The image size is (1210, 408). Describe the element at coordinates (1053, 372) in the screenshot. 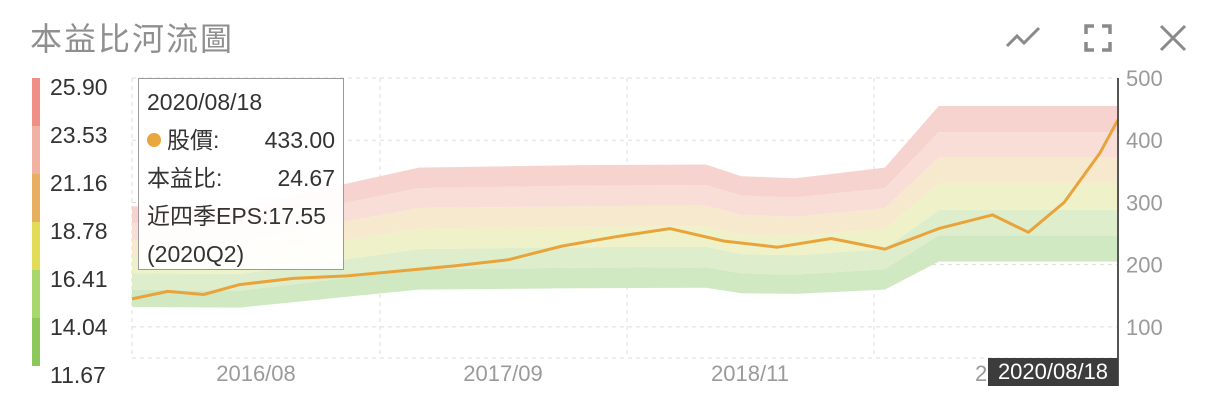

I see `crosshair-date-label: 2020/08/18` at that location.